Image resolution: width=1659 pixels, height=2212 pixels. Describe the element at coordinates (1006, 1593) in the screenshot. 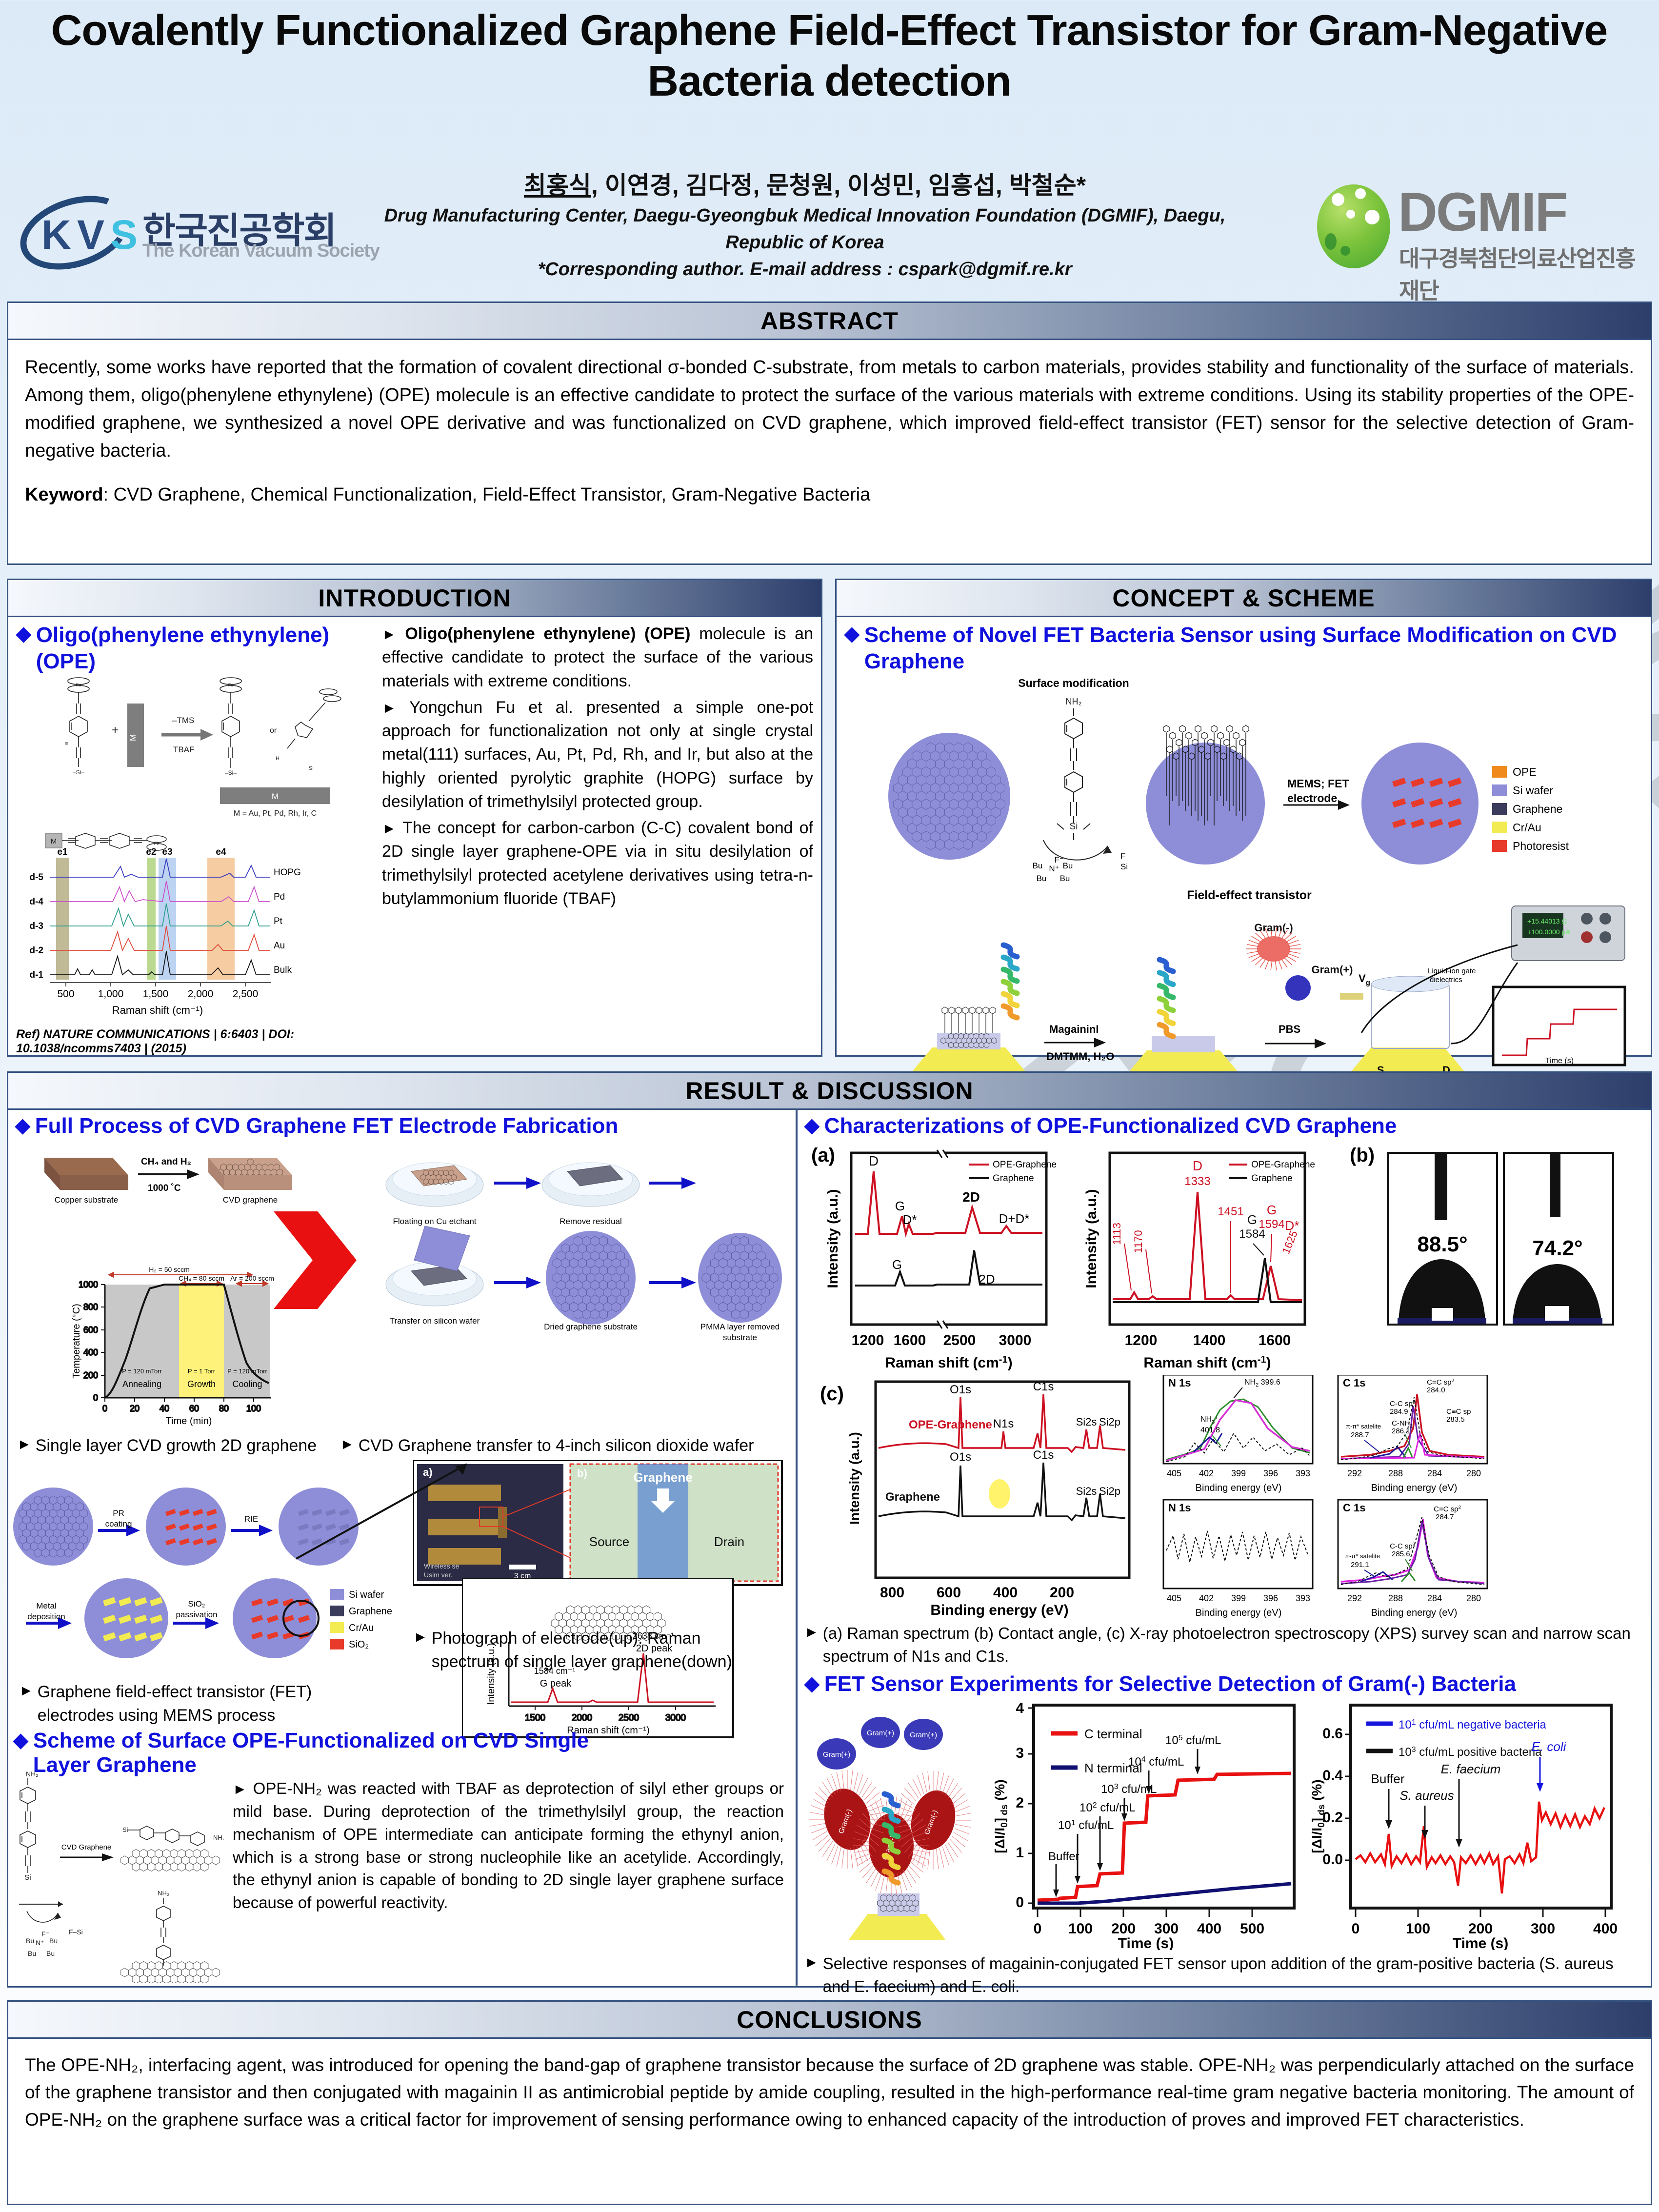

I see `xps-survey-xtick-400: 400` at that location.